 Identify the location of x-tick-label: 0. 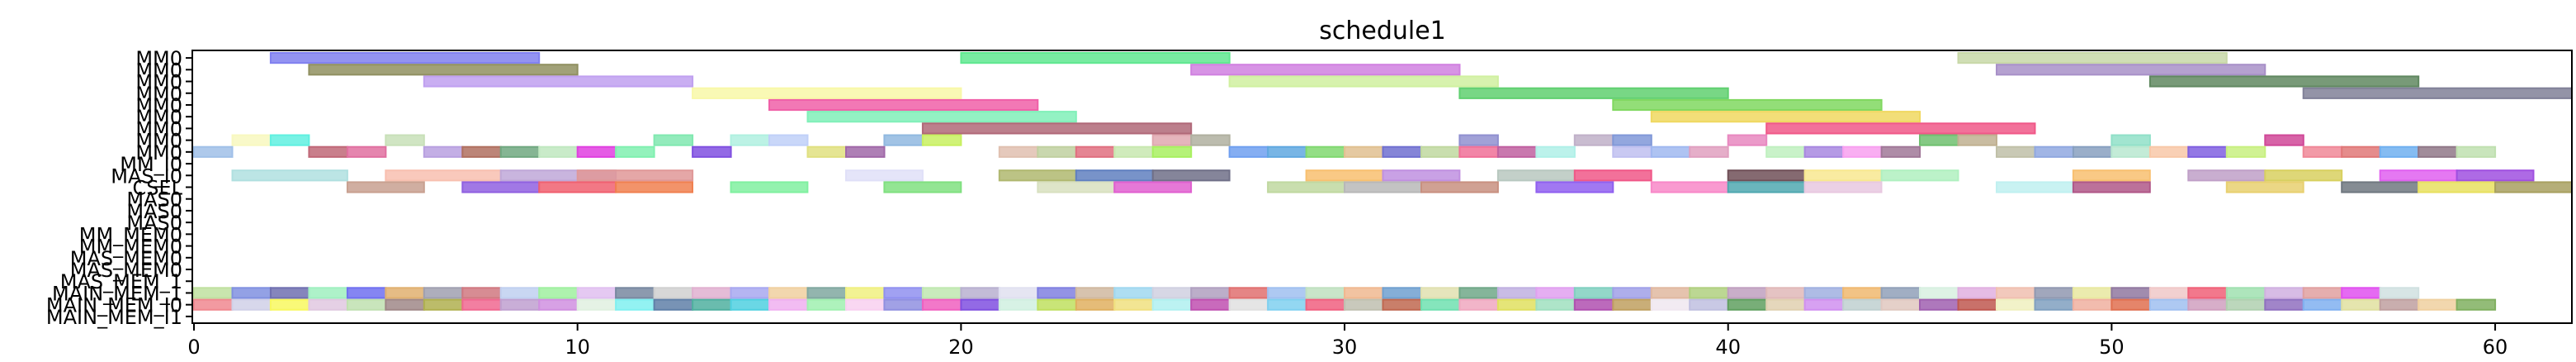
(193, 347).